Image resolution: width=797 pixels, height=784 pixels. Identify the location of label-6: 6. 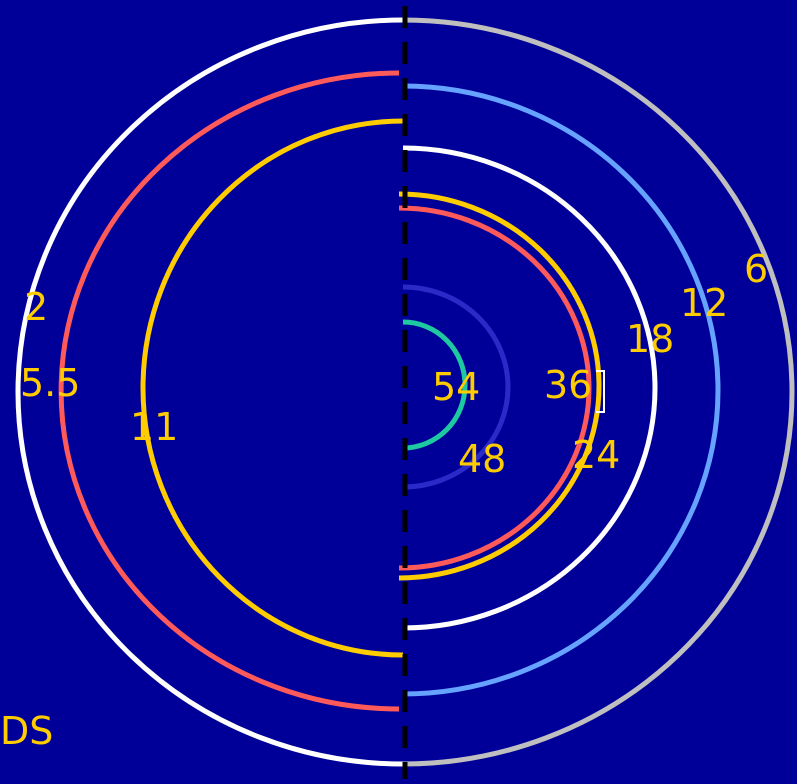
(756, 269).